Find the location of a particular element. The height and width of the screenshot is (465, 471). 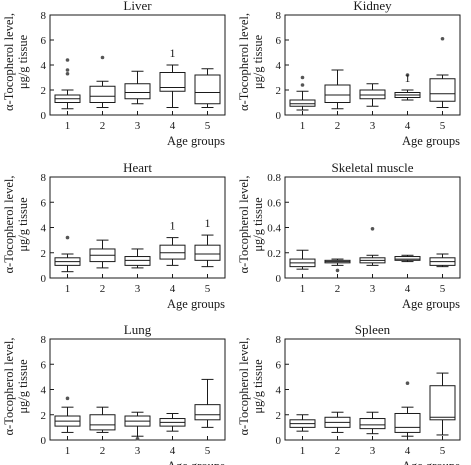

significance-annotation: 1 is located at coordinates (173, 53).